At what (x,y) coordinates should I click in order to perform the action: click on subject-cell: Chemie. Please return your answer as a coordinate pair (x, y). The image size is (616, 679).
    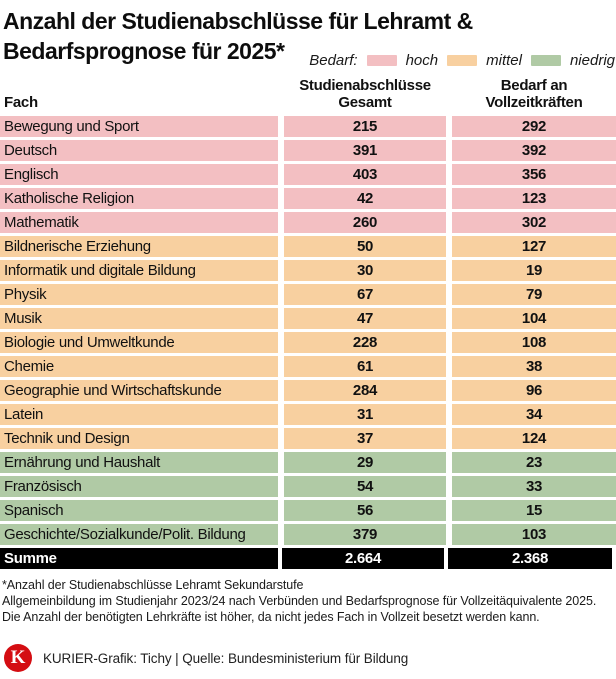
    Looking at the image, I should click on (139, 366).